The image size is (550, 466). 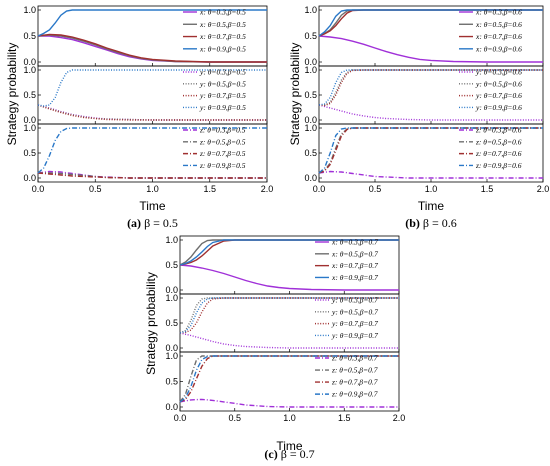 I want to click on legend-entry: z: θ=0.5,β=0.6, so click(x=498, y=141).